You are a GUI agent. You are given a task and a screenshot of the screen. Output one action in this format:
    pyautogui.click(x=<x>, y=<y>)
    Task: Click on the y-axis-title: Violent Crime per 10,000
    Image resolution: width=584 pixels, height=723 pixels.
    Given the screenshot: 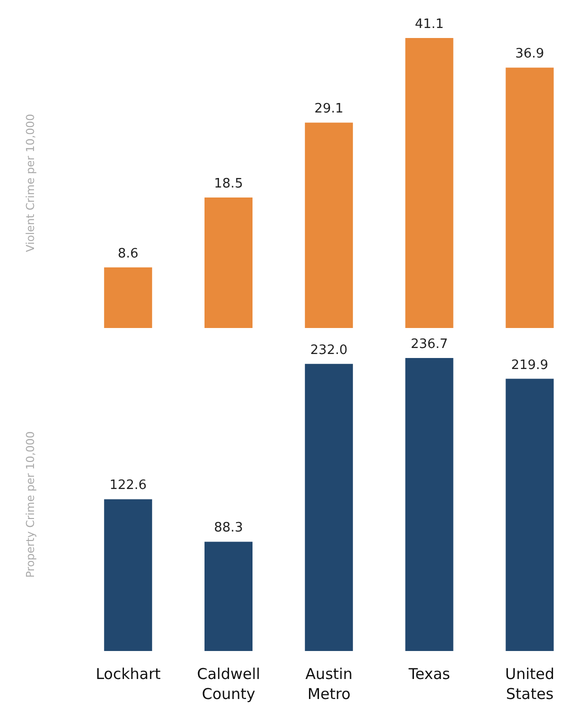 What is the action you would take?
    pyautogui.click(x=30, y=183)
    